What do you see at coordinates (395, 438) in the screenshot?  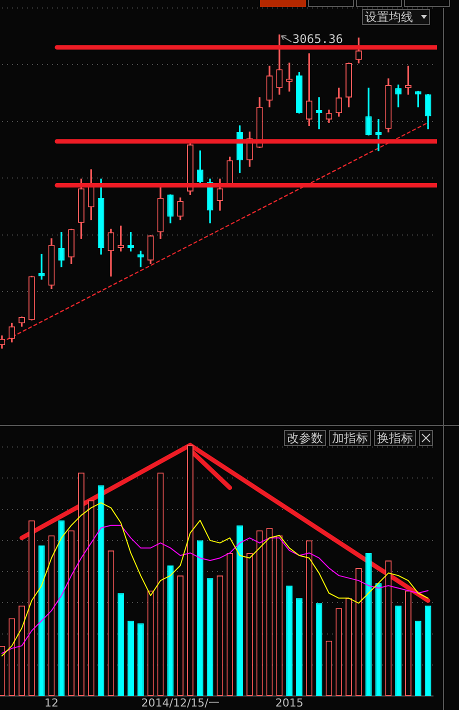 I see `text: 换指标` at bounding box center [395, 438].